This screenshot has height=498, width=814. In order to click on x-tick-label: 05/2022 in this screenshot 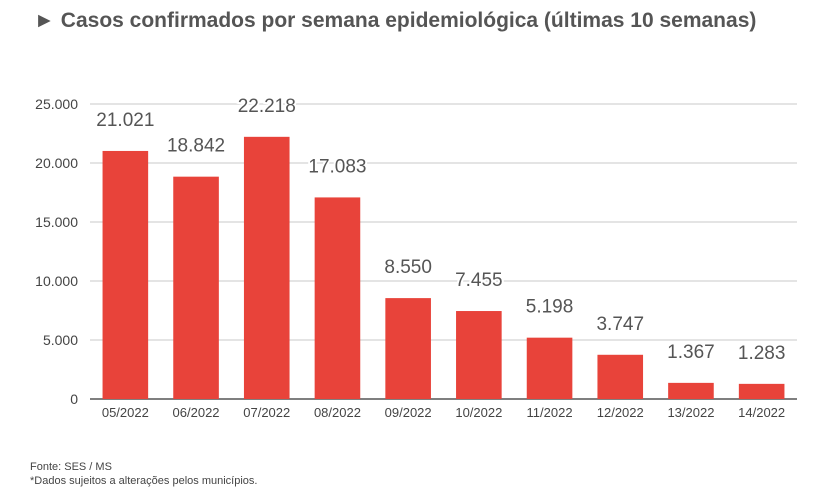, I will do `click(125, 412)`.